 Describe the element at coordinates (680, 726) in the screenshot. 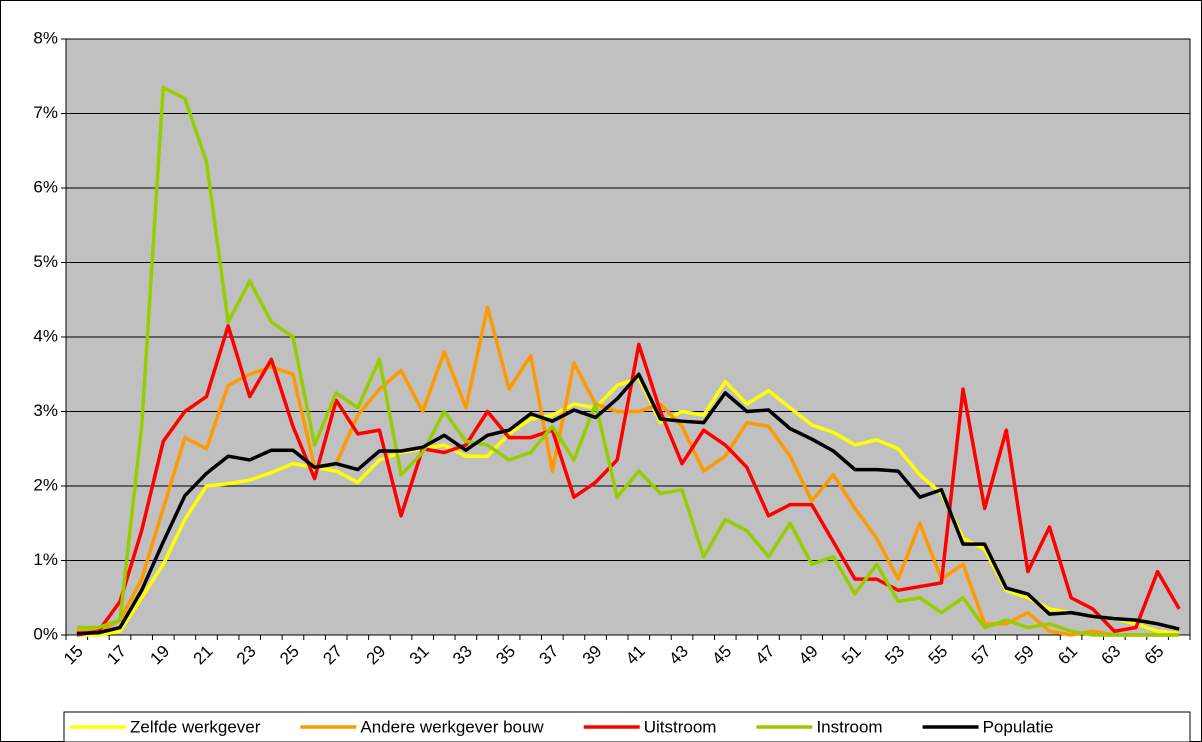

I see `legend-label: Uitstroom` at that location.